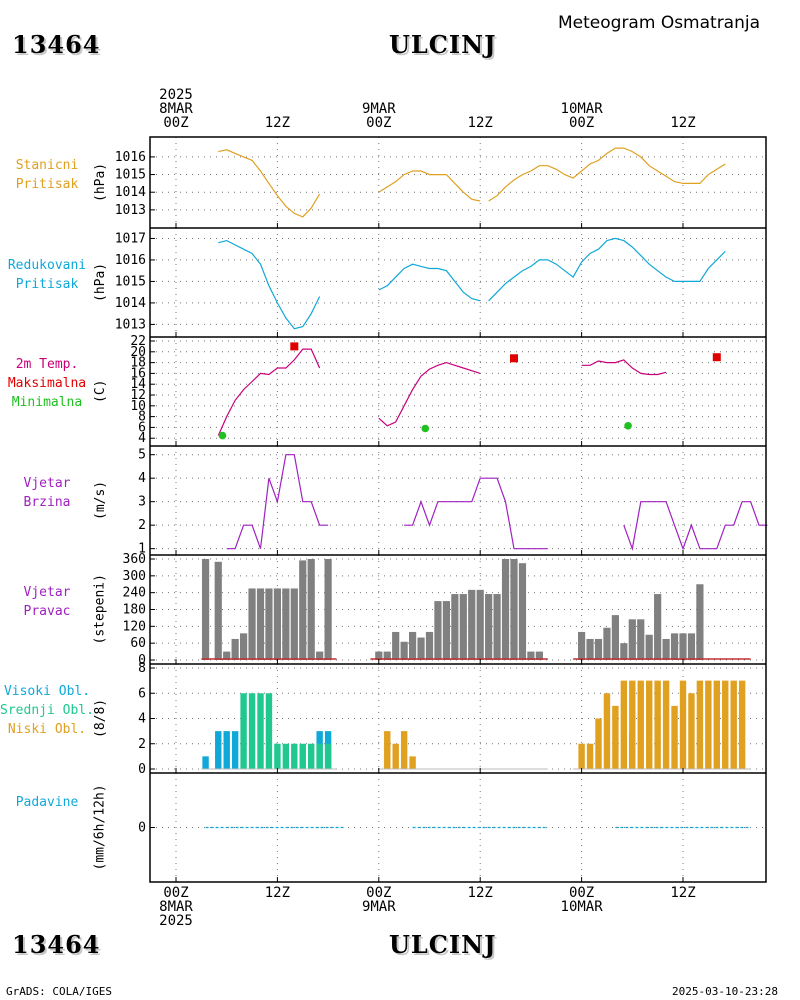 Image resolution: width=800 pixels, height=1000 pixels. What do you see at coordinates (134, 626) in the screenshot?
I see `y-tick-label: 120` at bounding box center [134, 626].